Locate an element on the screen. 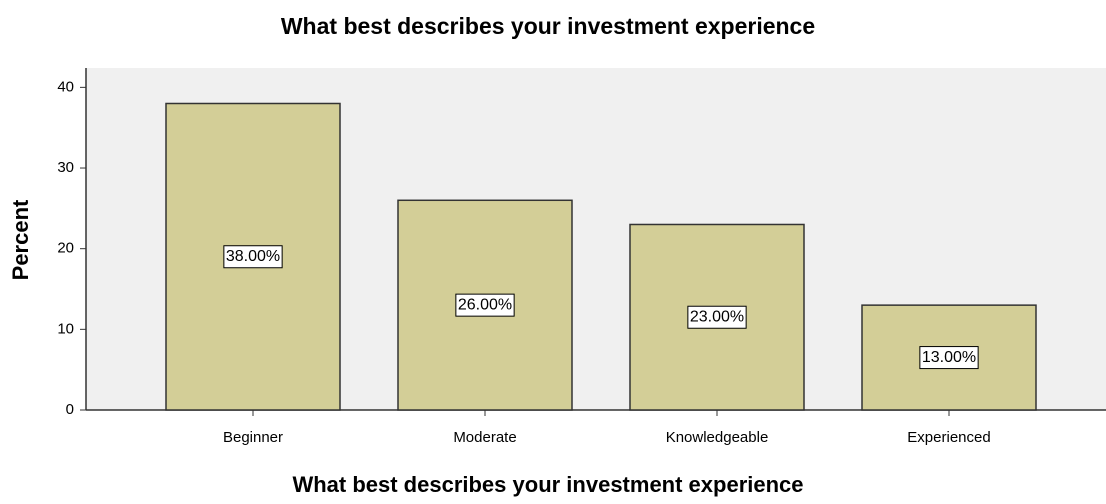 This screenshot has width=1106, height=504. y-tick-label: 40 is located at coordinates (65, 86).